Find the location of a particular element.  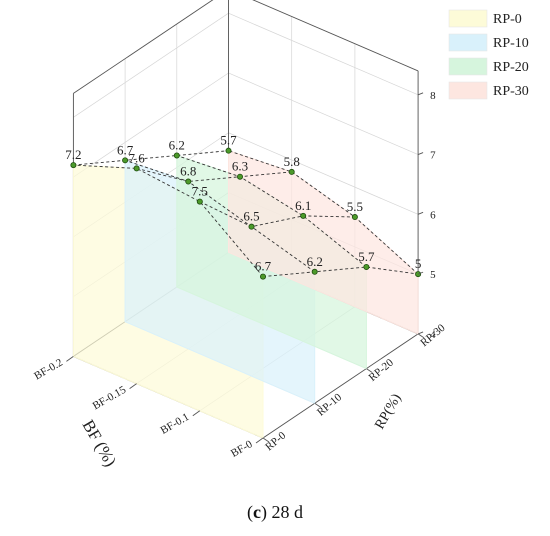

y-tick-label: RP-0 is located at coordinates (275, 441).